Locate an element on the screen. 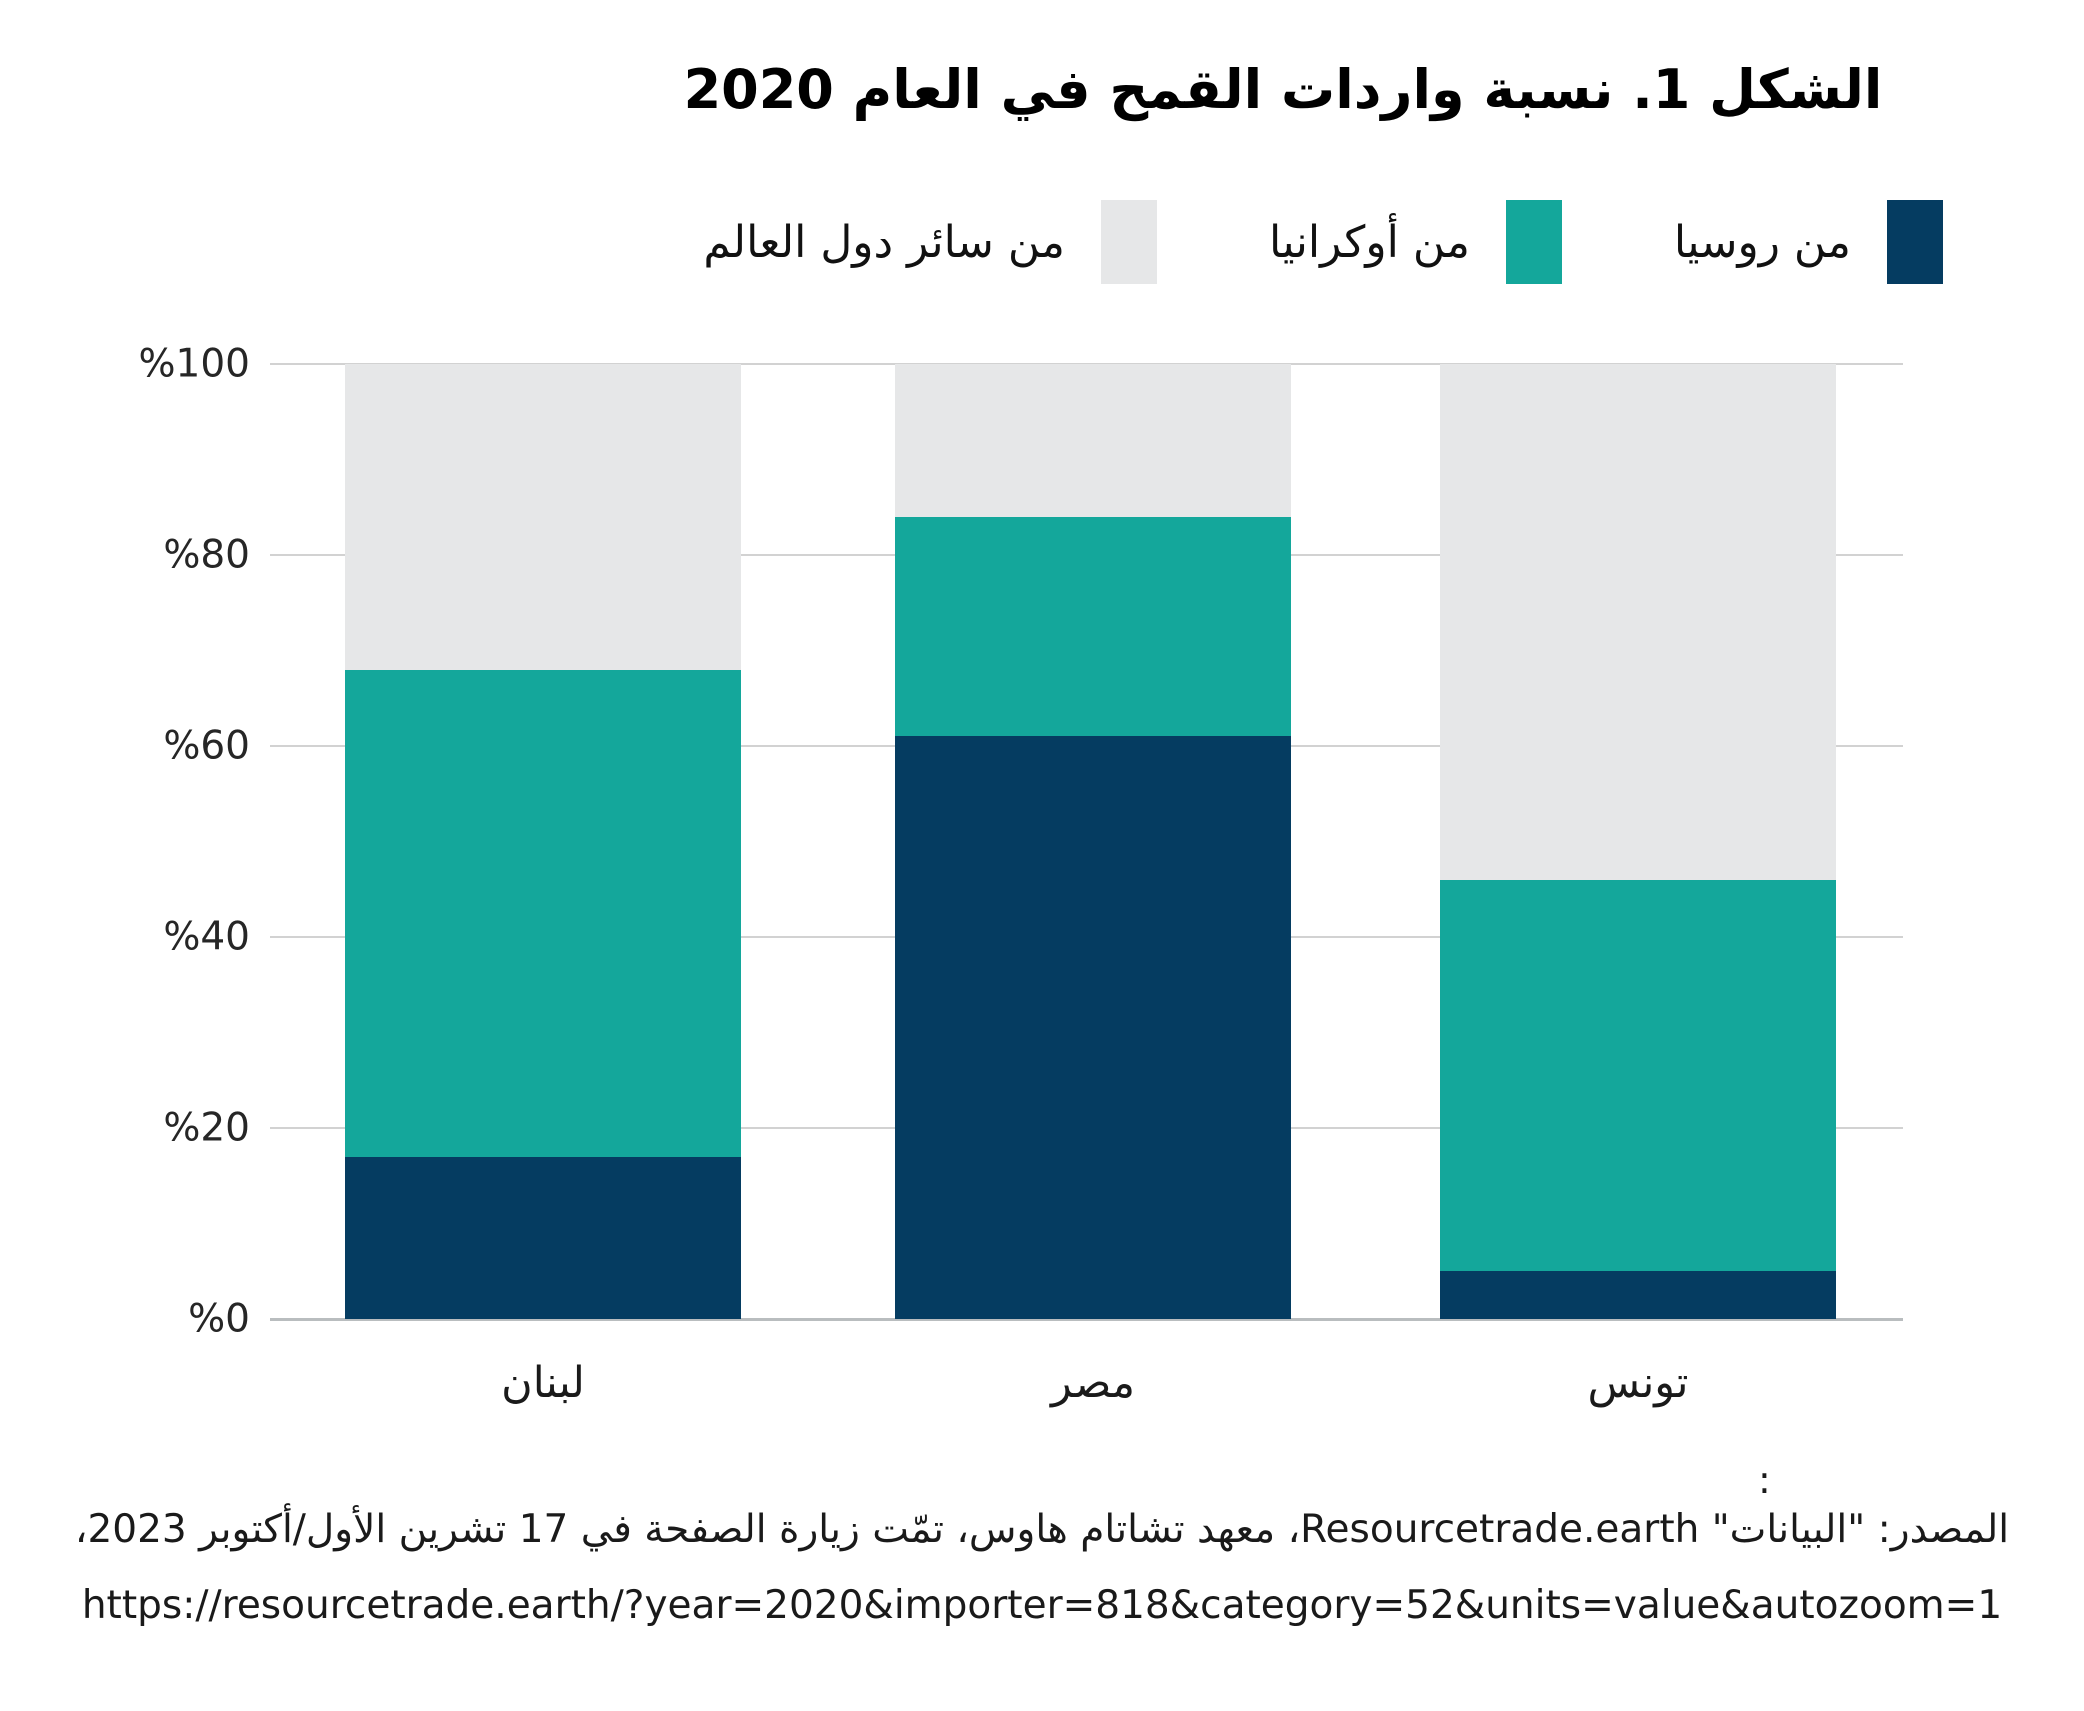  bar-lebanon is located at coordinates (543, 841).